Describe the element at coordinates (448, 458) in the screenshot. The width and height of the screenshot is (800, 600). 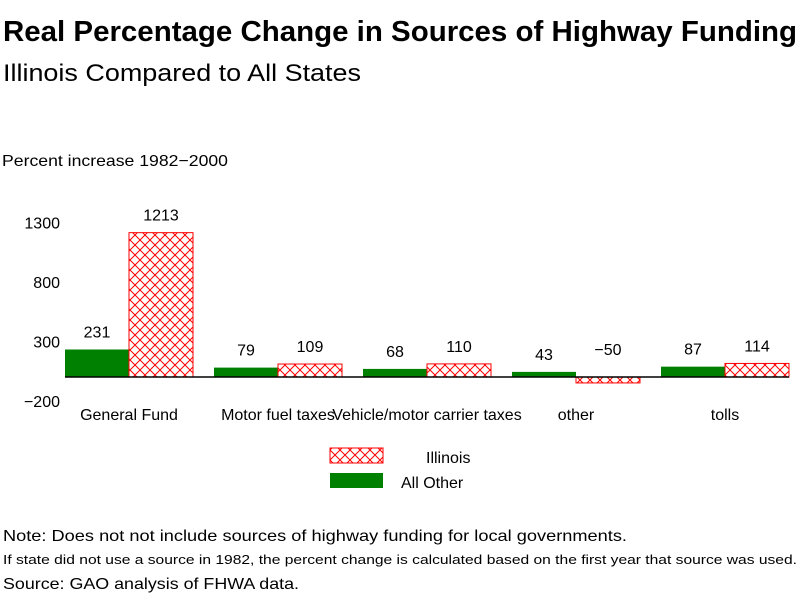
I see `legend-label-illinois: Illinois` at that location.